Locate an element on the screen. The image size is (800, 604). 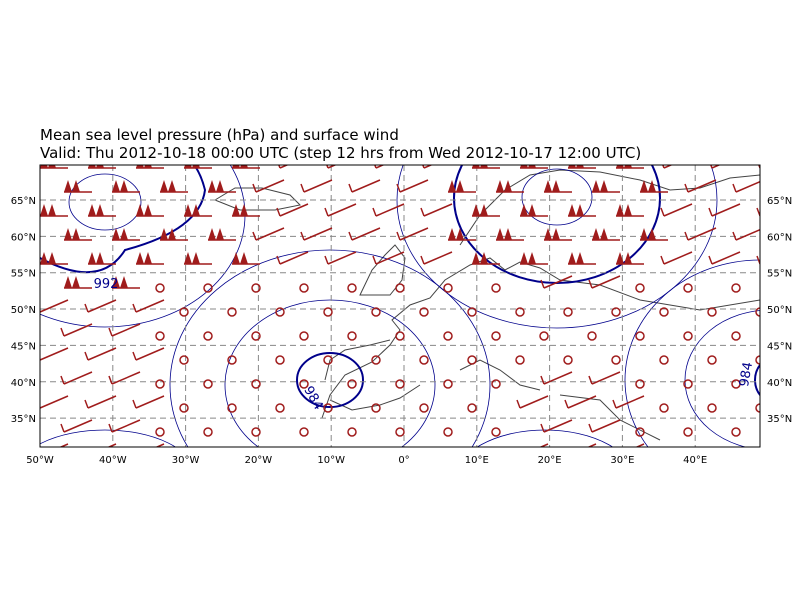
x-tick-label: 10°E is located at coordinates (477, 460).